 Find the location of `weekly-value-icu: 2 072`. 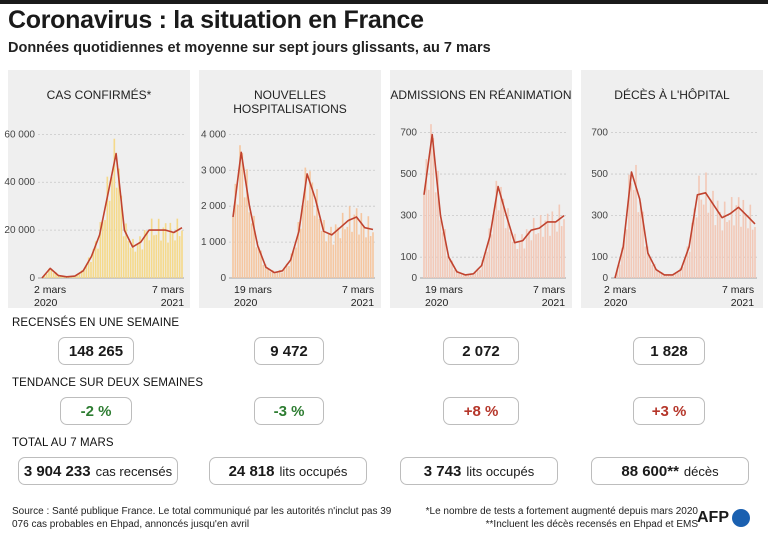

weekly-value-icu: 2 072 is located at coordinates (481, 351).